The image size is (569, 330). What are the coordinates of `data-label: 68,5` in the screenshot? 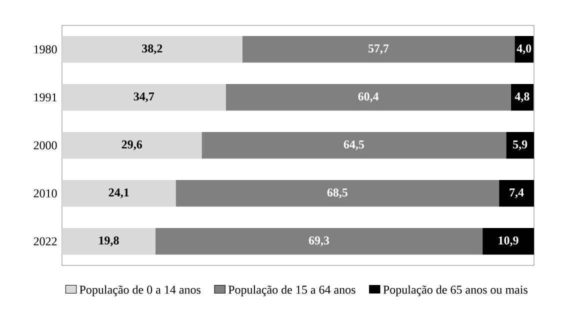 It's located at (337, 193).